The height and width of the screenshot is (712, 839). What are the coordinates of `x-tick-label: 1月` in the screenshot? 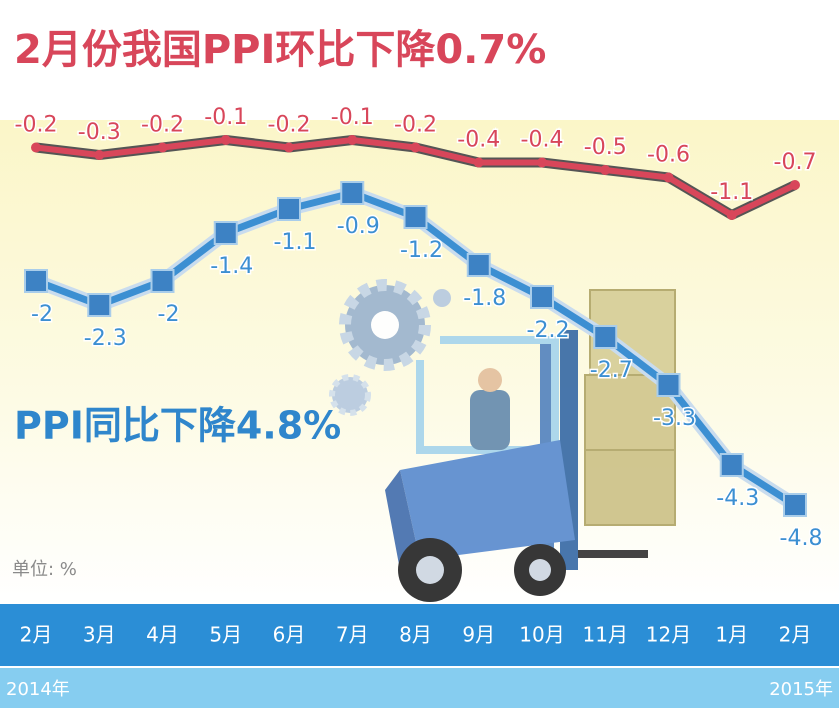 It's located at (731, 635).